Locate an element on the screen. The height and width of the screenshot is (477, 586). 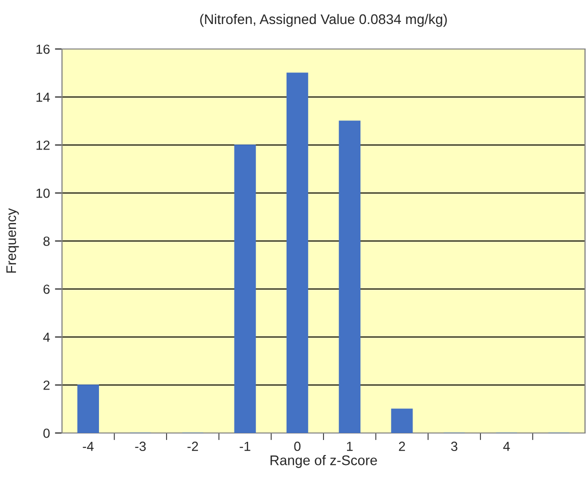
y-tick-label: 14 is located at coordinates (43, 97).